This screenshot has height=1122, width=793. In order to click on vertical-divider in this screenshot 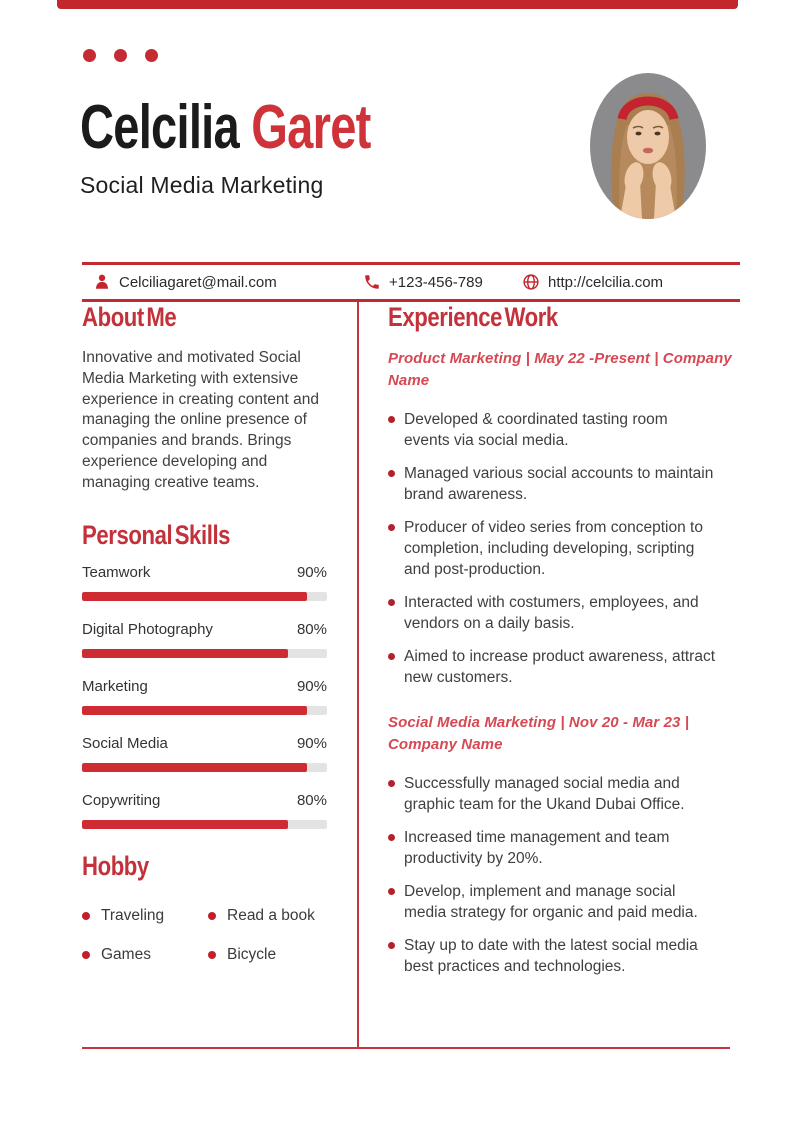, I will do `click(358, 674)`.